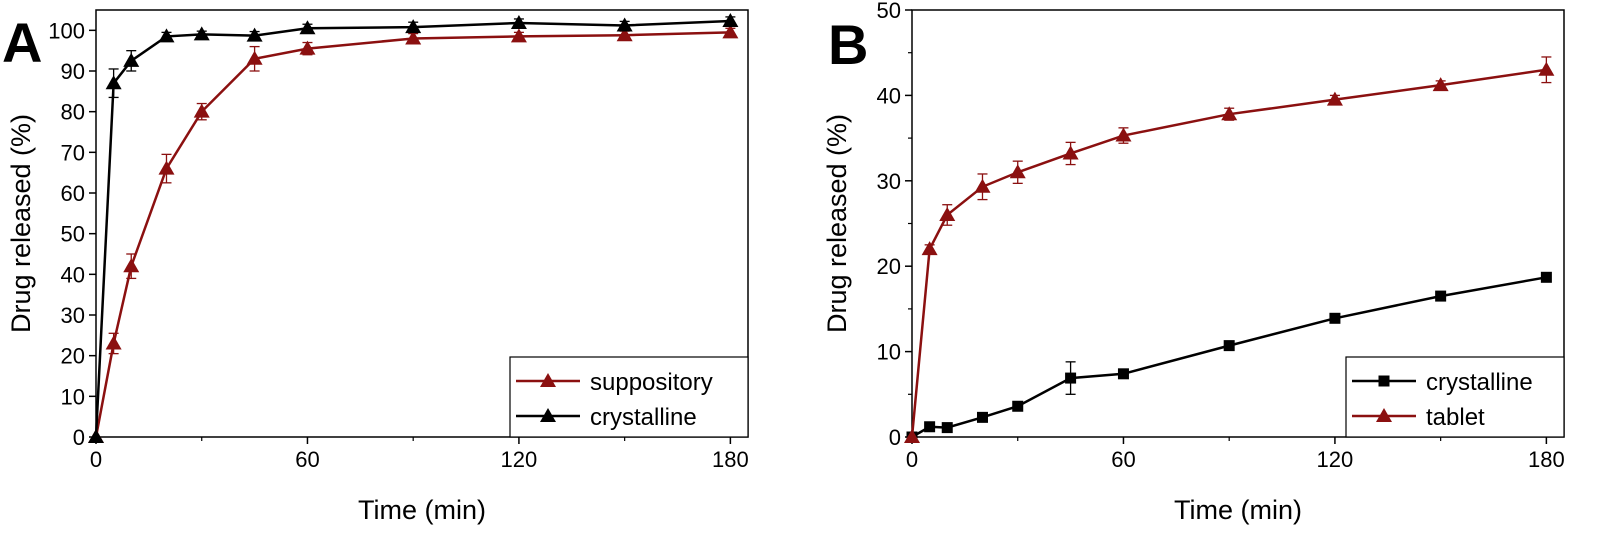 The height and width of the screenshot is (540, 1597). I want to click on series-crystalline, so click(1229, 357).